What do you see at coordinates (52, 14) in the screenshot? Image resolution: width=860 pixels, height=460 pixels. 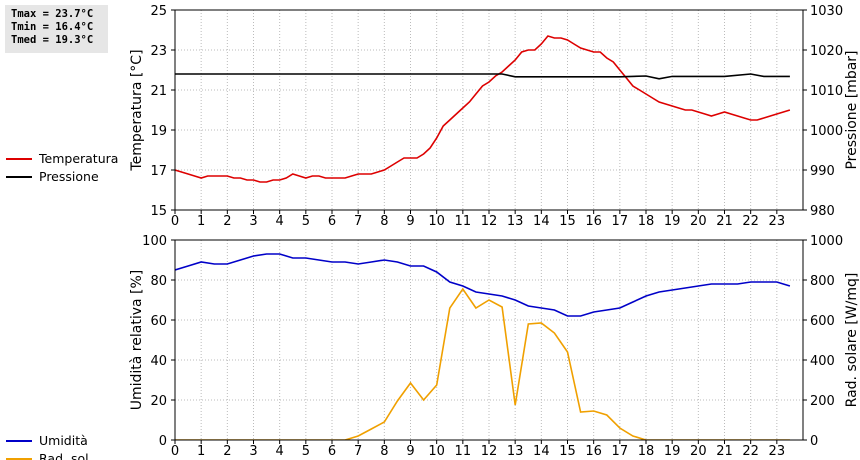 I see `stat-tmax: Tmax = 23.7°C` at bounding box center [52, 14].